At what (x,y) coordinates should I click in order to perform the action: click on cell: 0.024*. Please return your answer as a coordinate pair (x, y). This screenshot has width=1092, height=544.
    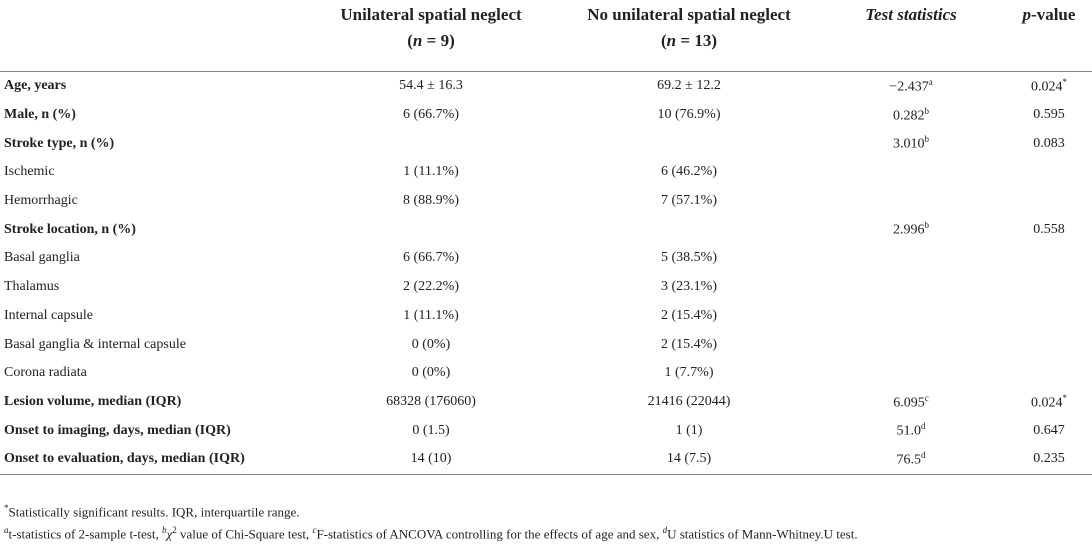
    Looking at the image, I should click on (1049, 85).